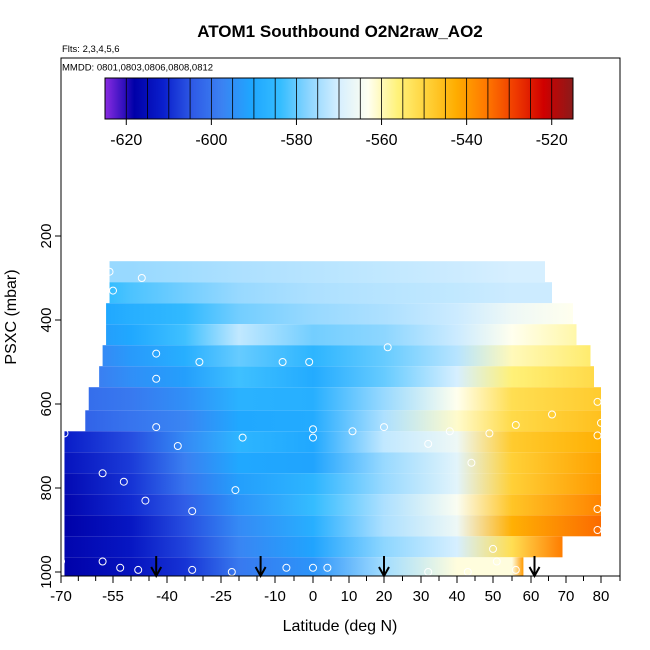 The height and width of the screenshot is (650, 650). Describe the element at coordinates (457, 596) in the screenshot. I see `x-tick-label: 40` at that location.